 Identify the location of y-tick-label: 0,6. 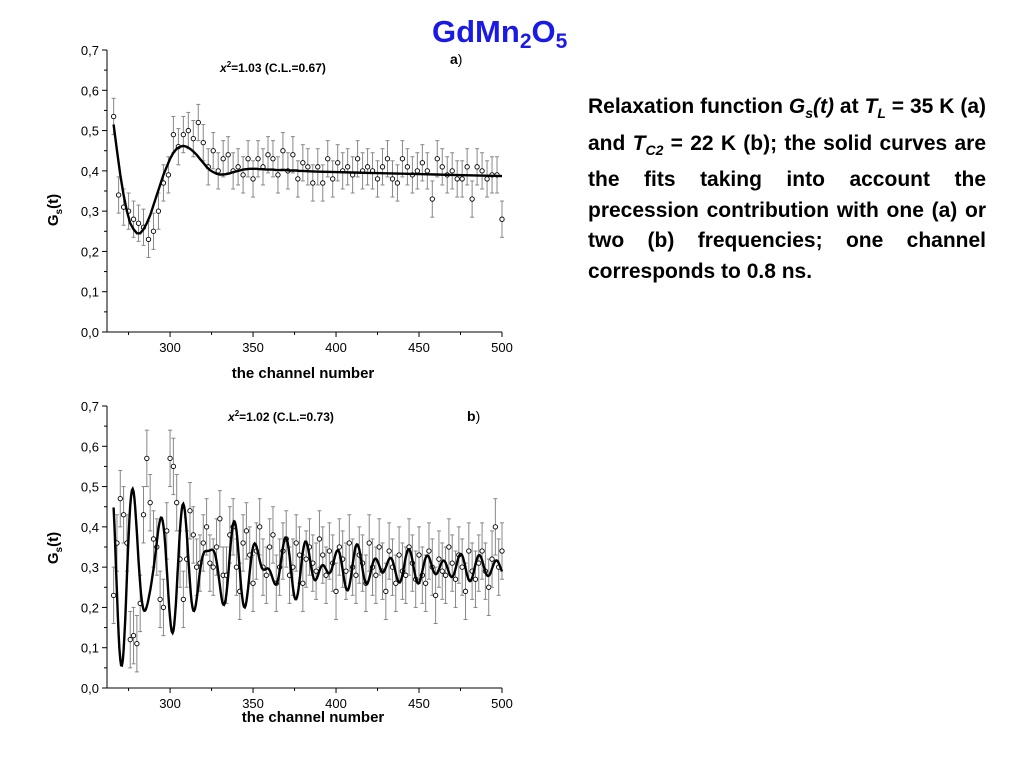
(90, 90).